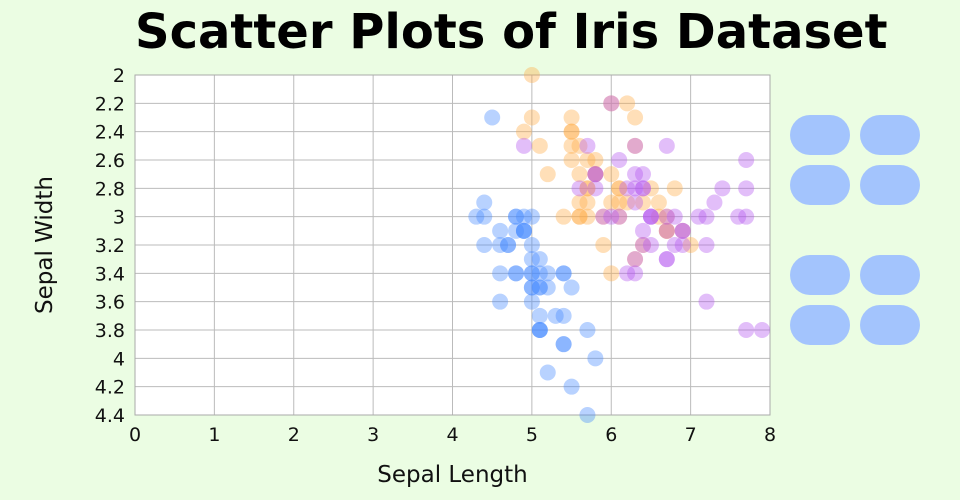 The height and width of the screenshot is (500, 960). Describe the element at coordinates (452, 435) in the screenshot. I see `x-tick-label: 4` at that location.